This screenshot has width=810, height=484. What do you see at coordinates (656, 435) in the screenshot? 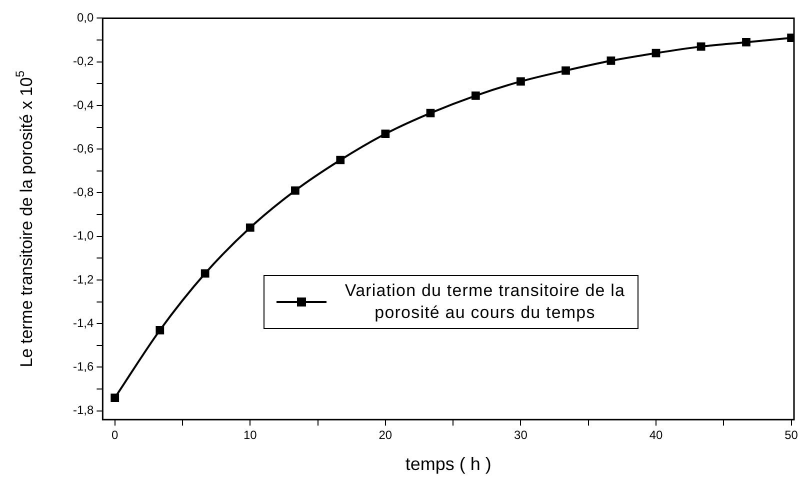
I see `x-tick-label: 40` at bounding box center [656, 435].